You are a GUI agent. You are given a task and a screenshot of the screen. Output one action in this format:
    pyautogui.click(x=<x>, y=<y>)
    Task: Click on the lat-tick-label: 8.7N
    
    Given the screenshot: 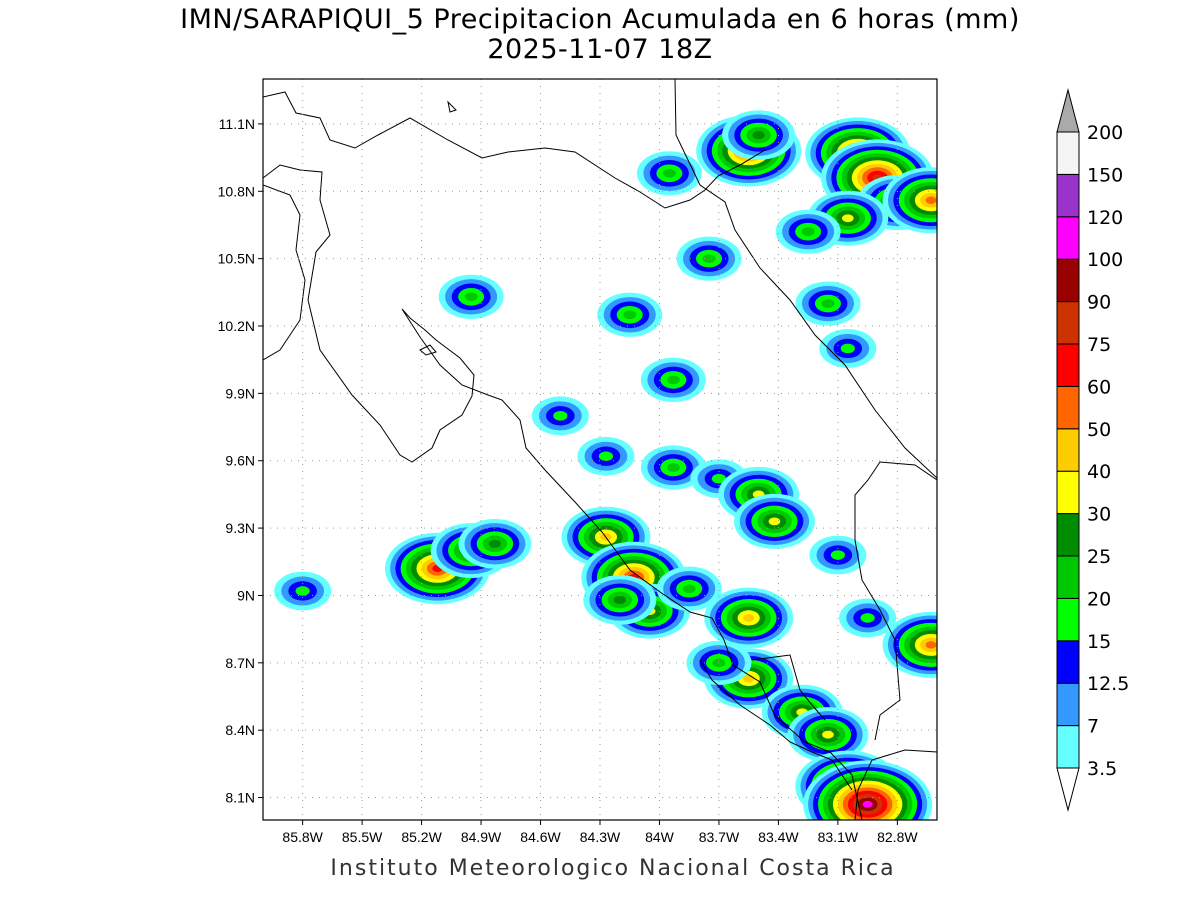 What is the action you would take?
    pyautogui.click(x=240, y=663)
    